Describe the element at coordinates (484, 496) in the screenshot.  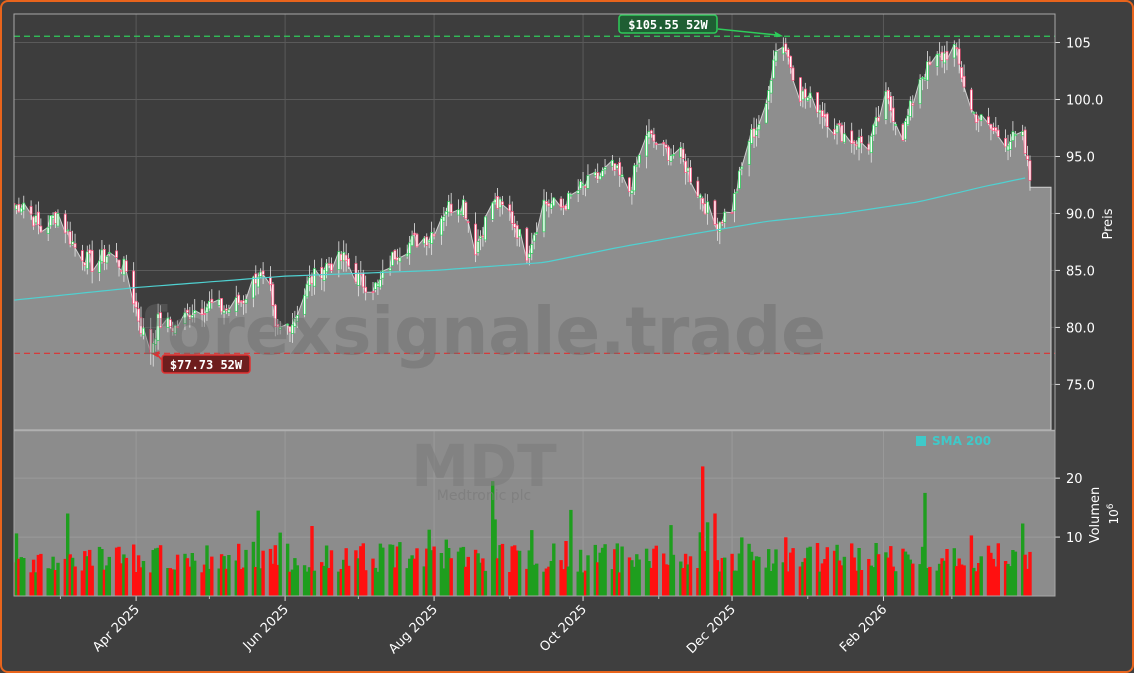
I see `company-watermark: Medtronic plc` at that location.